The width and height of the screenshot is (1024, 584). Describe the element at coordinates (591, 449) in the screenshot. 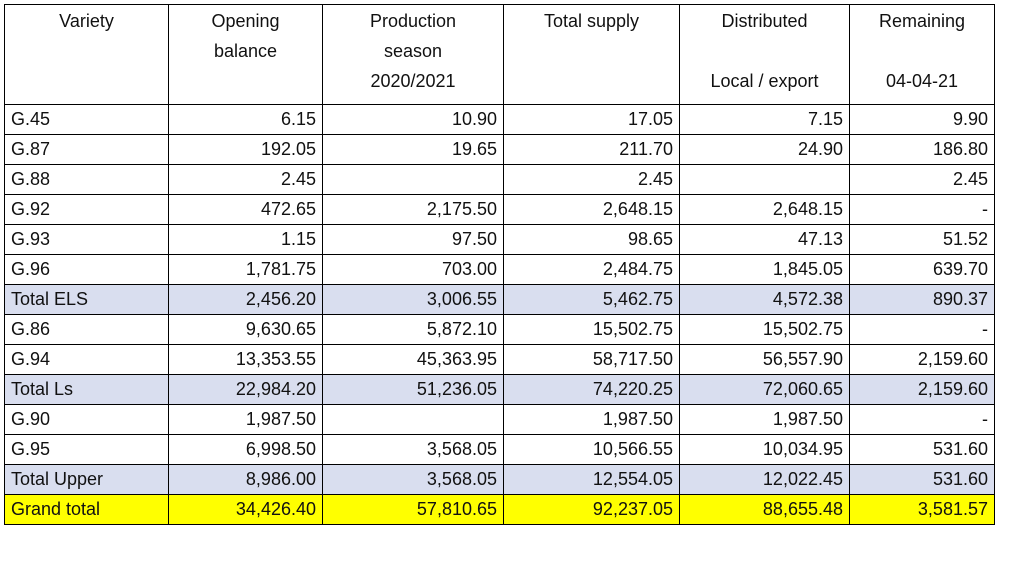

I see `total-supply-cell: 10,566.55` at that location.